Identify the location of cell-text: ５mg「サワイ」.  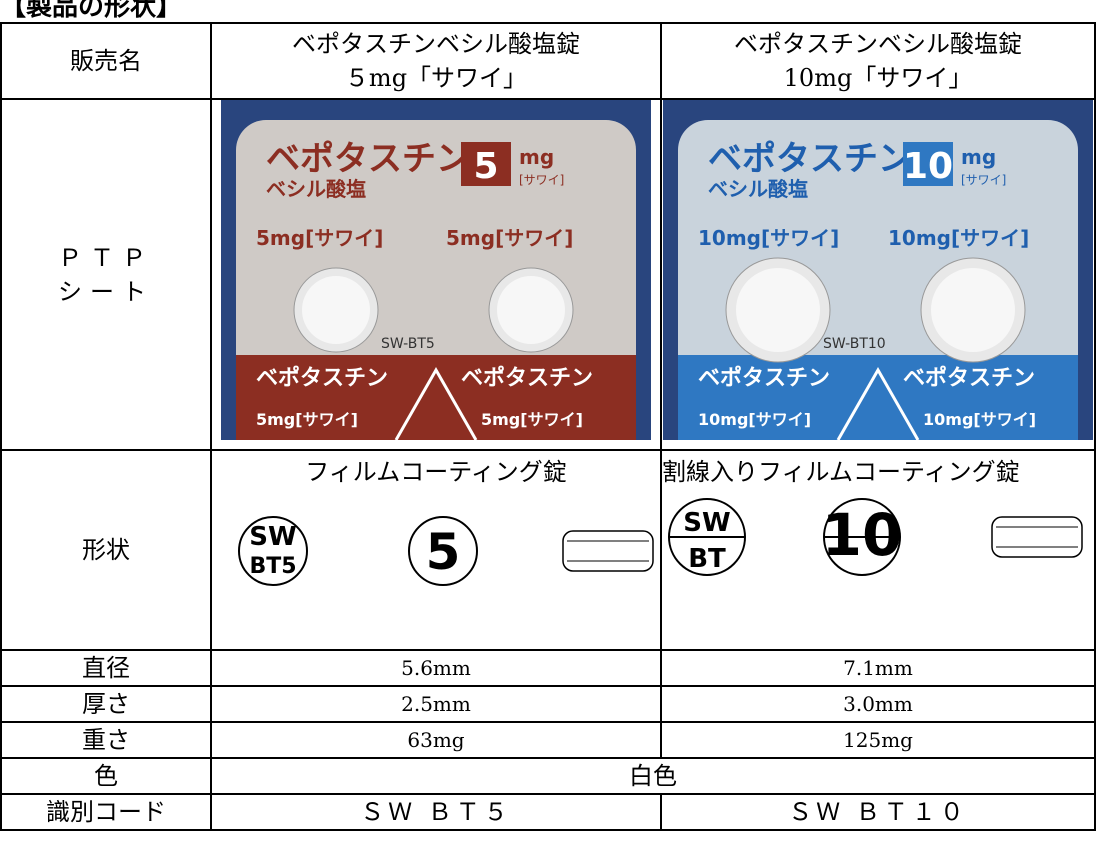
(436, 78).